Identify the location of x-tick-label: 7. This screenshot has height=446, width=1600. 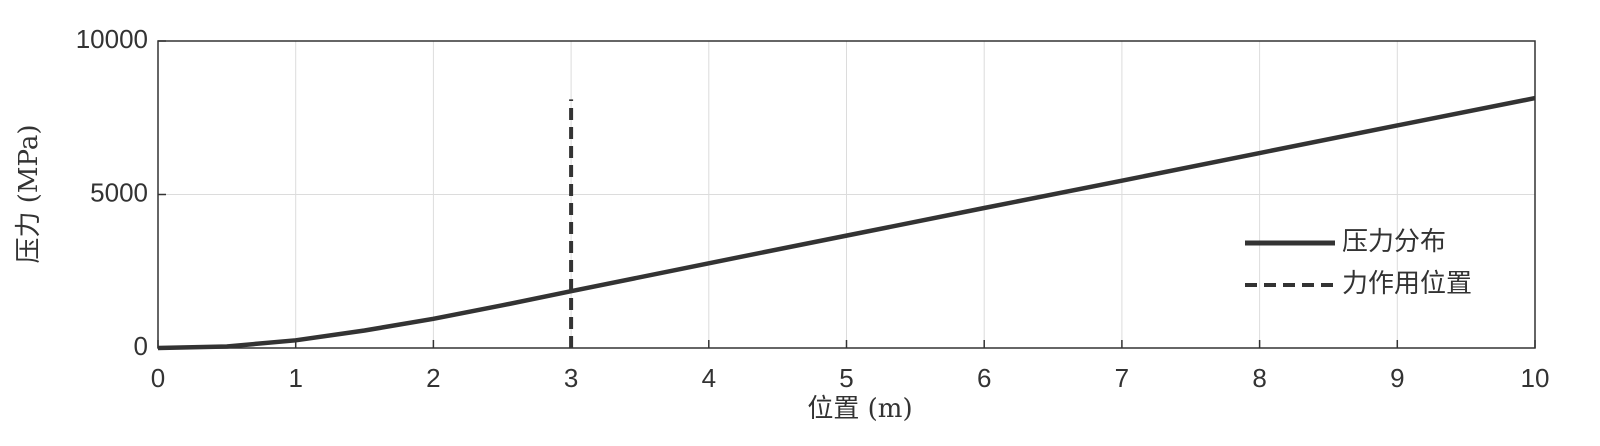
(1122, 378).